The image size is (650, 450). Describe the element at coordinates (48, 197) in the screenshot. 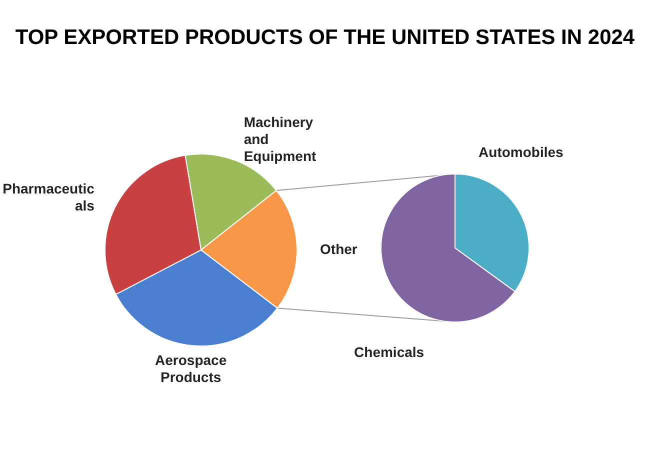

I see `slice-label: Pharmaceuticals` at that location.